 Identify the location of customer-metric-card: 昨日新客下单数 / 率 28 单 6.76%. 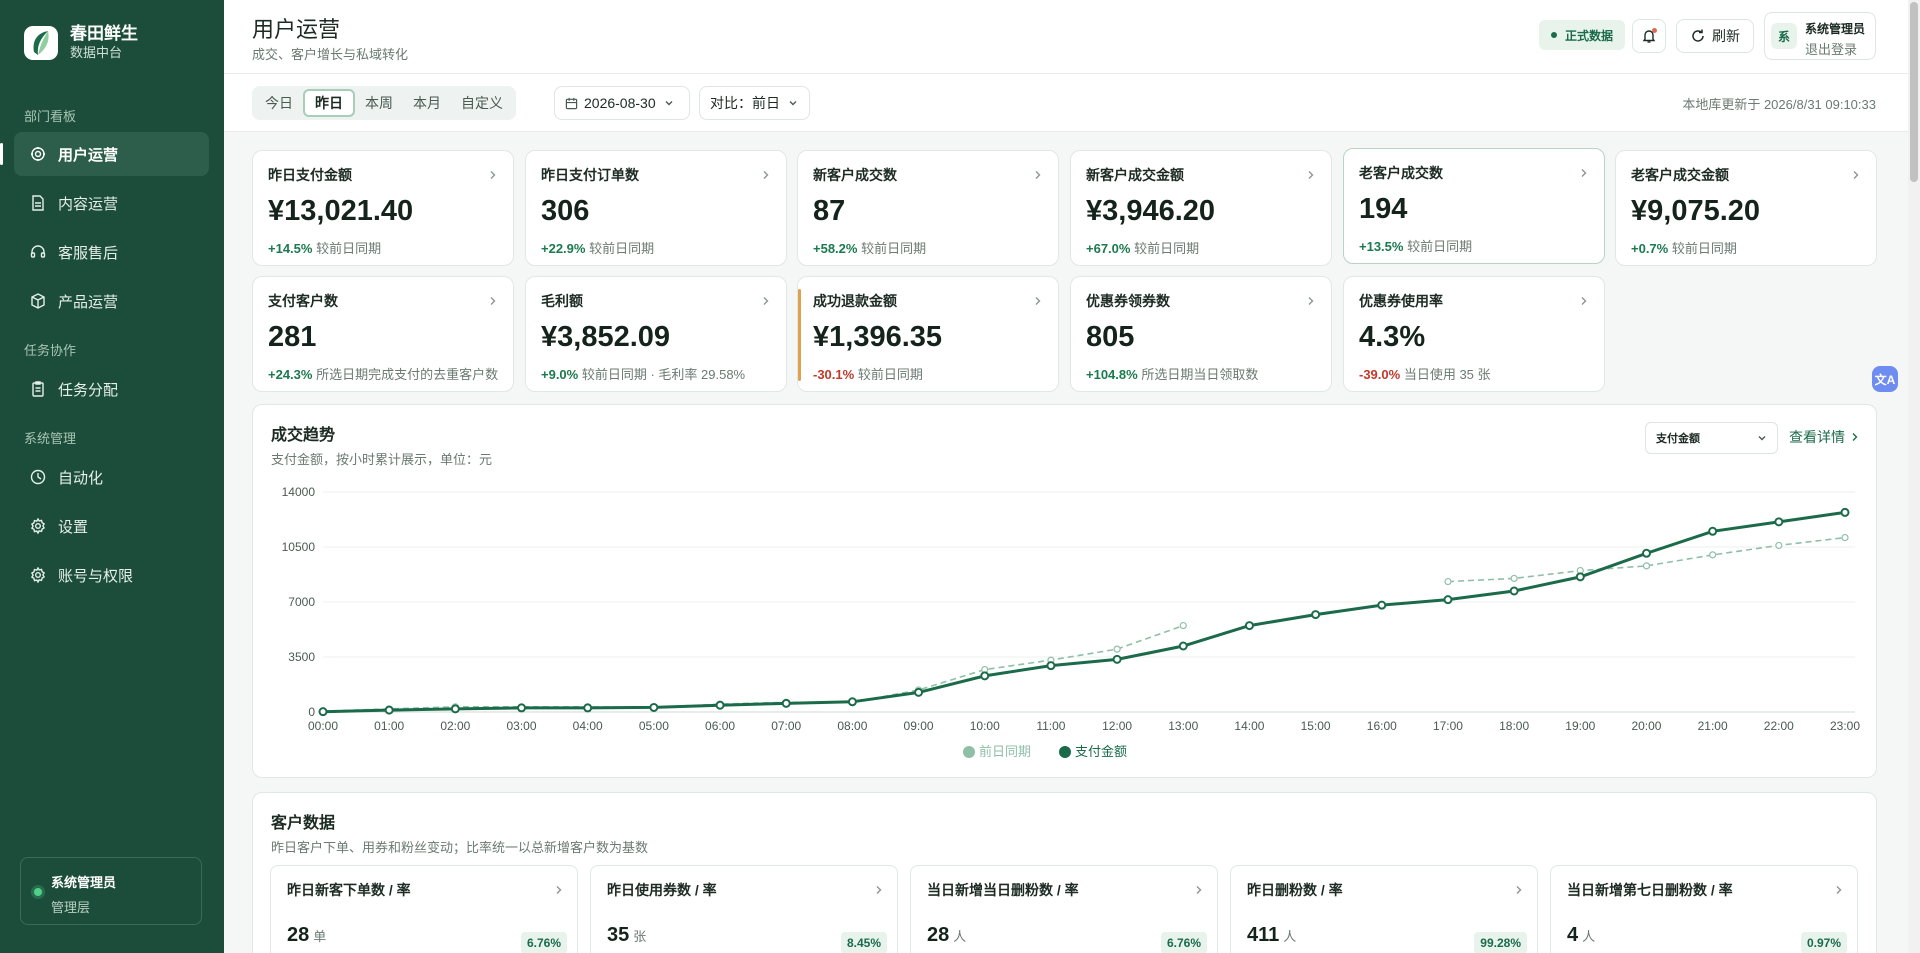
(424, 909).